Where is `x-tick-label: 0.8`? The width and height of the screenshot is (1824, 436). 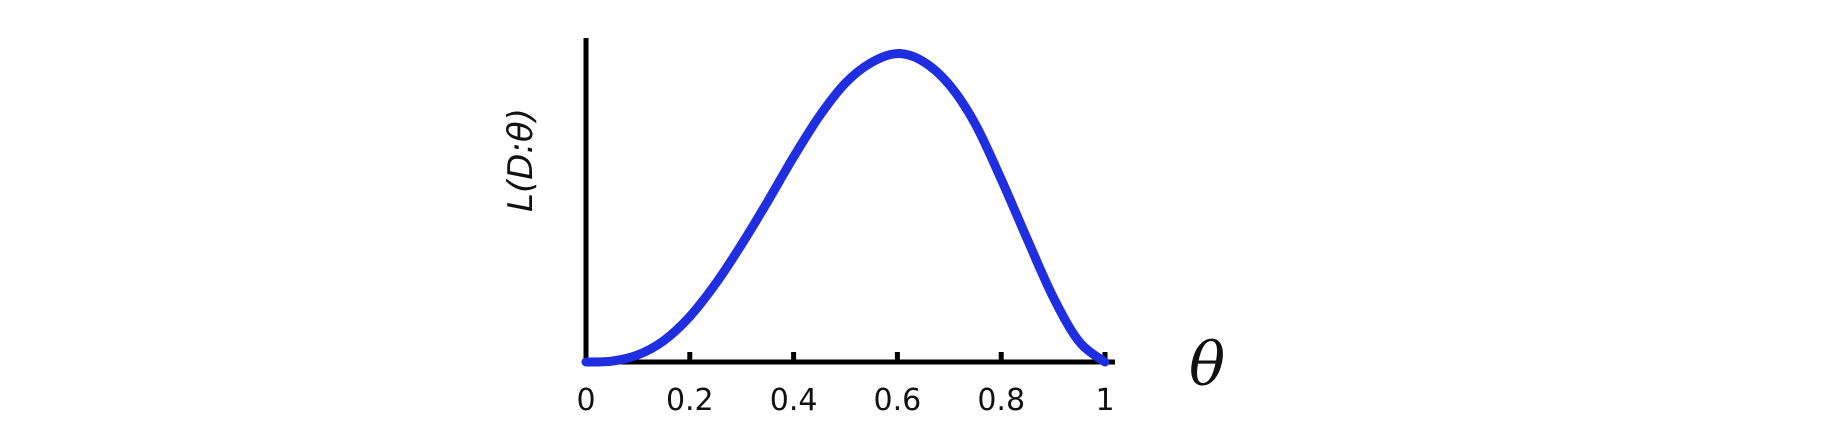 x-tick-label: 0.8 is located at coordinates (1001, 400).